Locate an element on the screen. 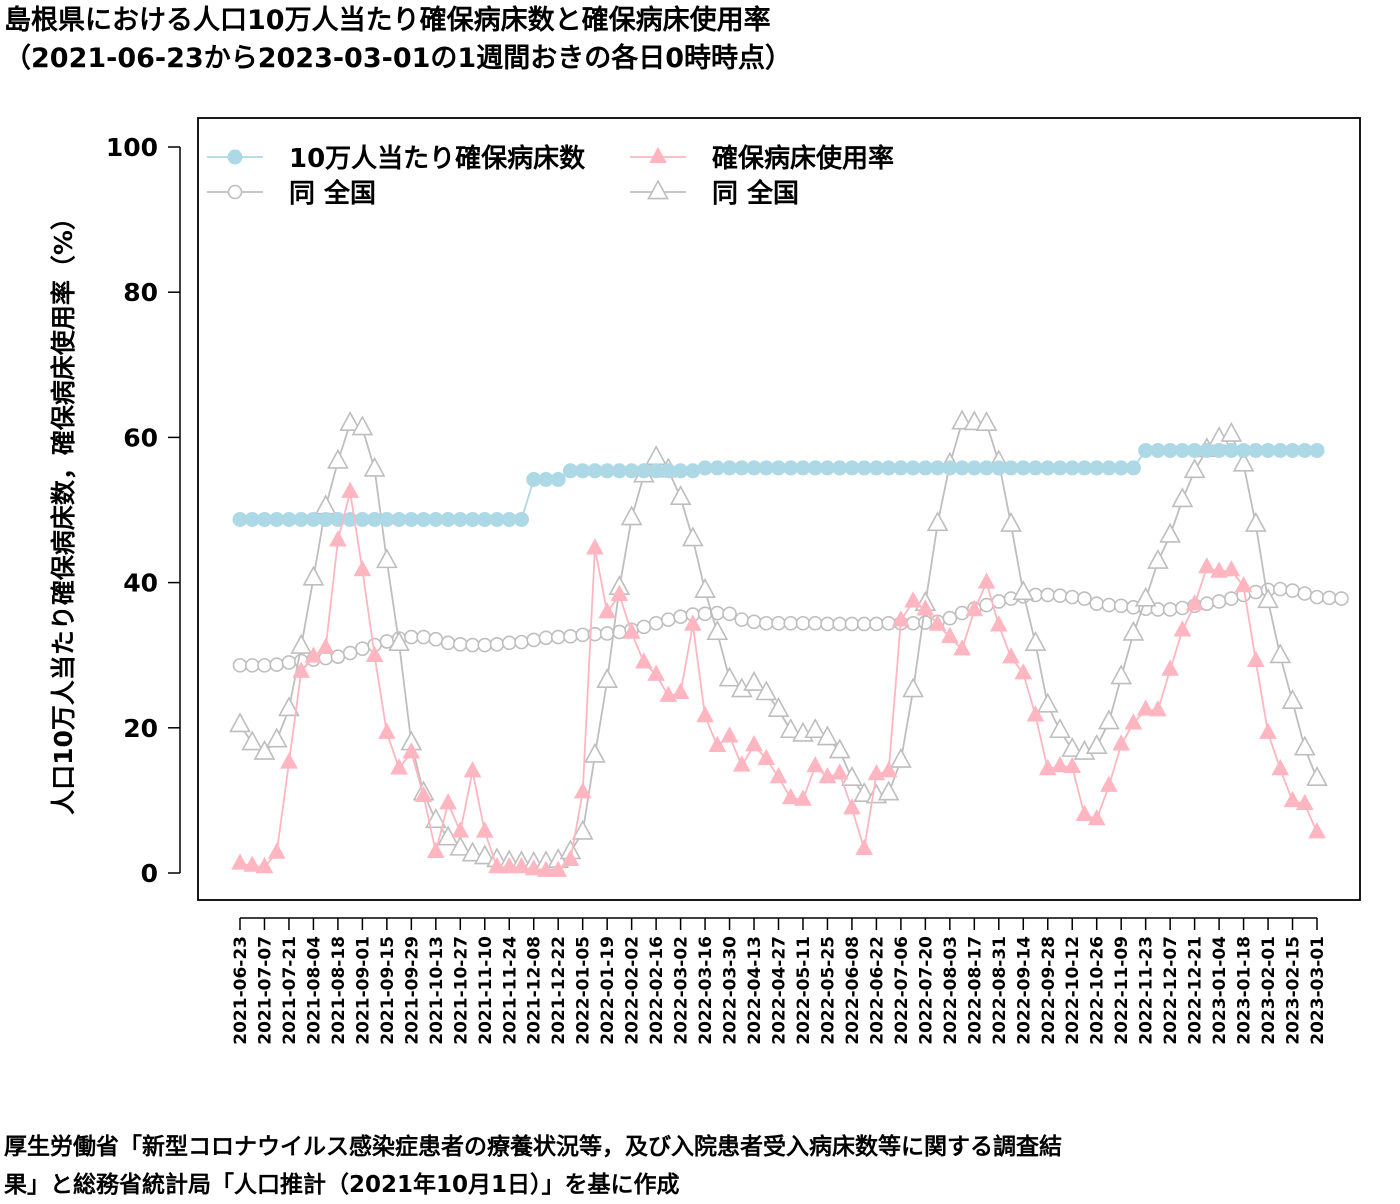  x-tick-label: 2022-03-30 is located at coordinates (731, 990).